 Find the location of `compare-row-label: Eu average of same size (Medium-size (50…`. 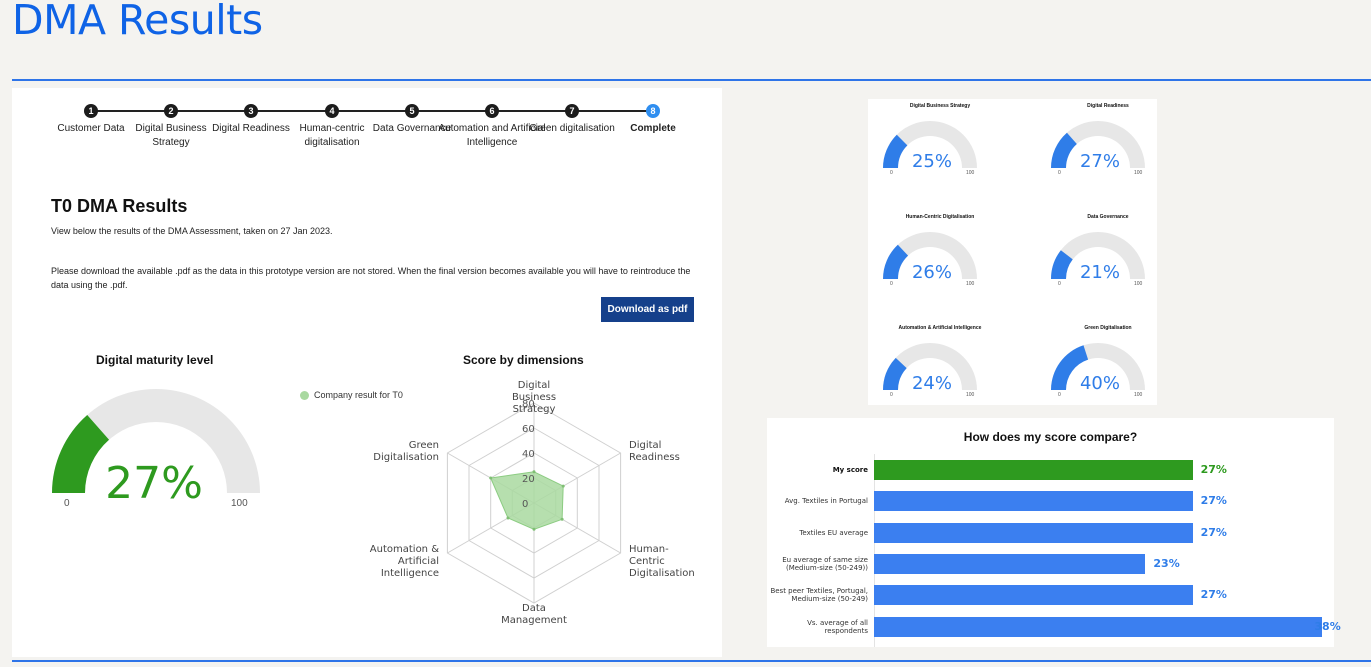

compare-row-label: Eu average of same size (Medium-size (50… is located at coordinates (825, 564).